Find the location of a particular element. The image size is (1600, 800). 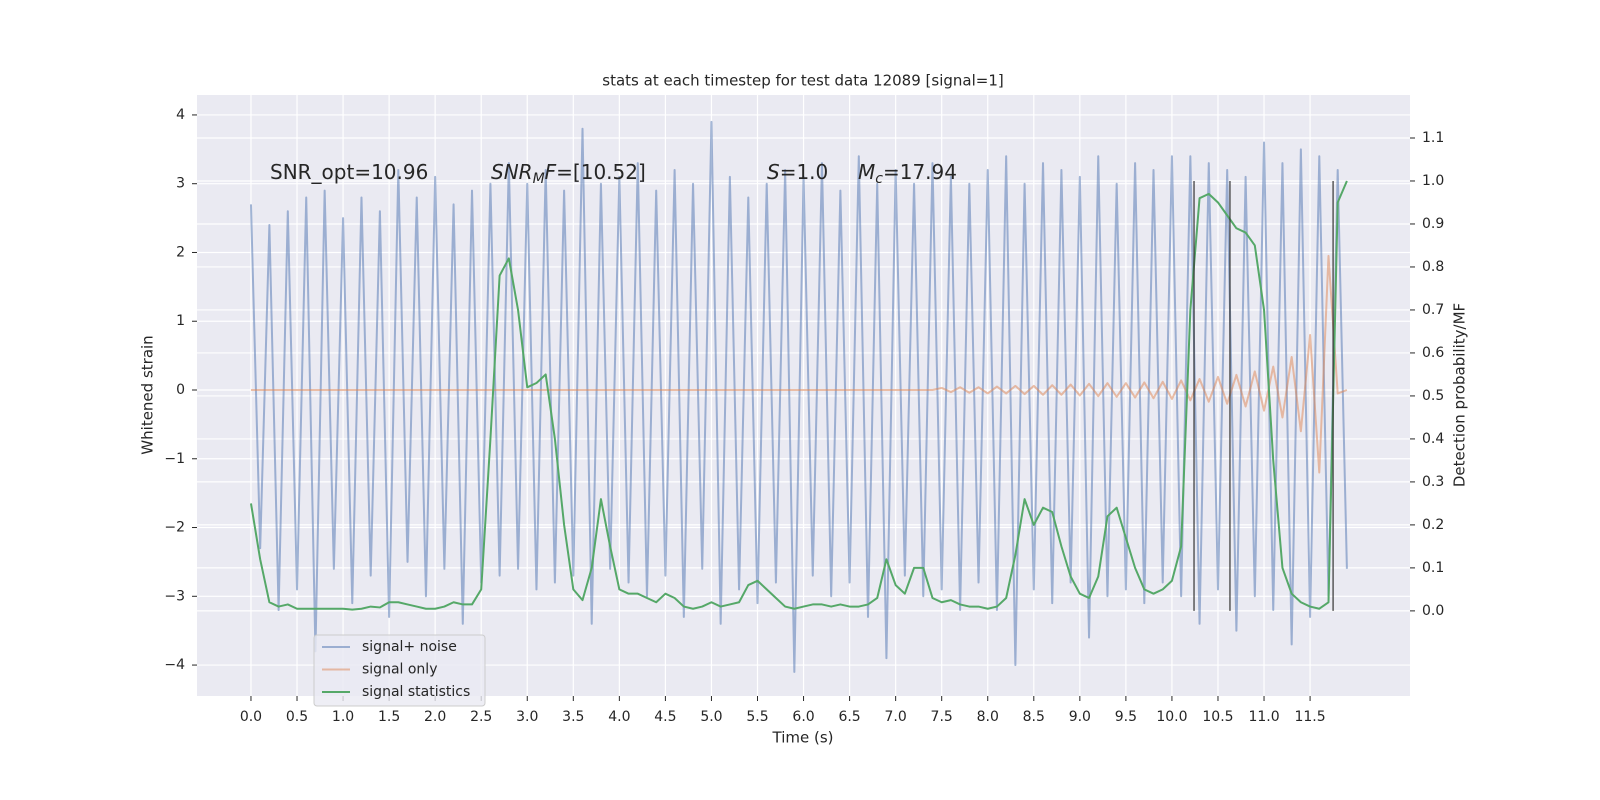

y2-tick-label: 0.2 is located at coordinates (1433, 525).